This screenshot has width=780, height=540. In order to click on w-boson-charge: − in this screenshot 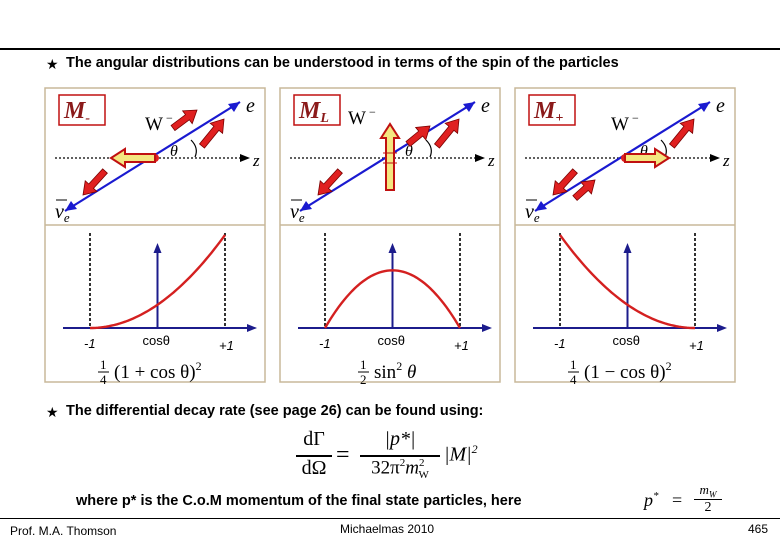, I will do `click(371, 112)`.